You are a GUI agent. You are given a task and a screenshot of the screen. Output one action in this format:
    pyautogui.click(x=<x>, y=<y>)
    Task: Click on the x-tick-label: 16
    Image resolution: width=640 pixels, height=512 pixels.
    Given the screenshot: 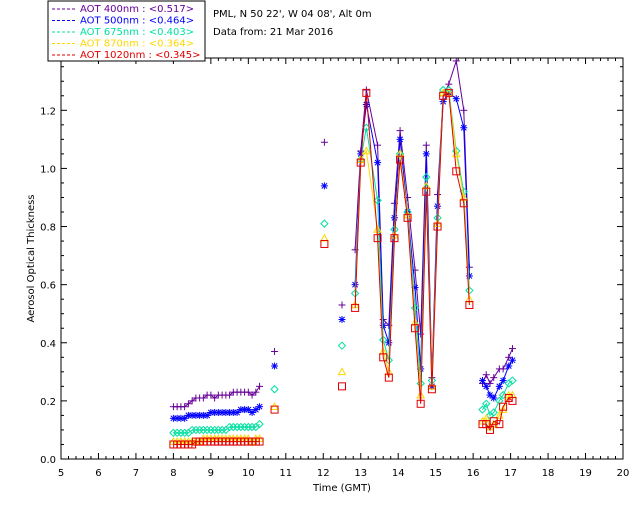 What is the action you would take?
    pyautogui.click(x=473, y=473)
    